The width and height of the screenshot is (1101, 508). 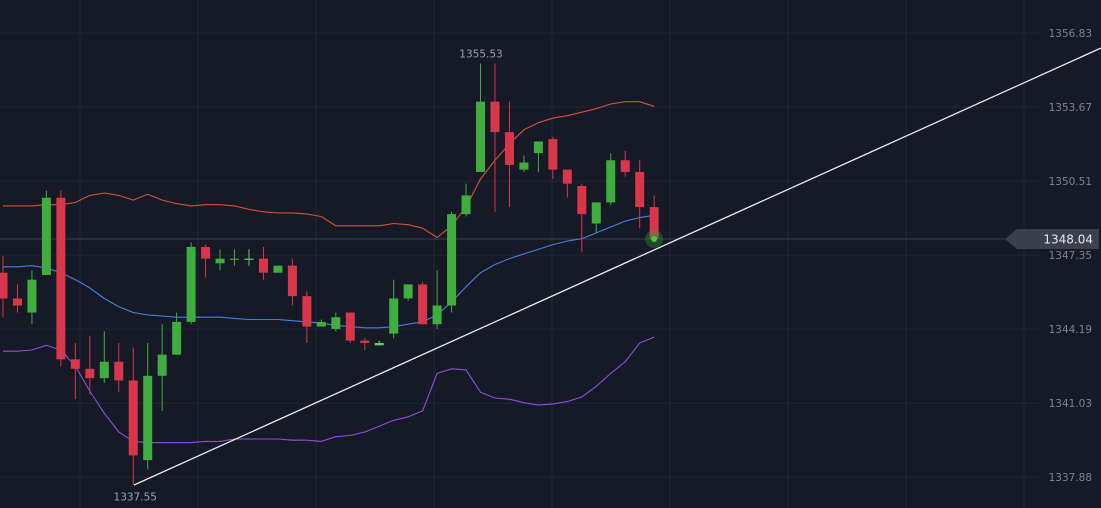 What do you see at coordinates (1070, 404) in the screenshot?
I see `y-tick-label: 1341.03` at bounding box center [1070, 404].